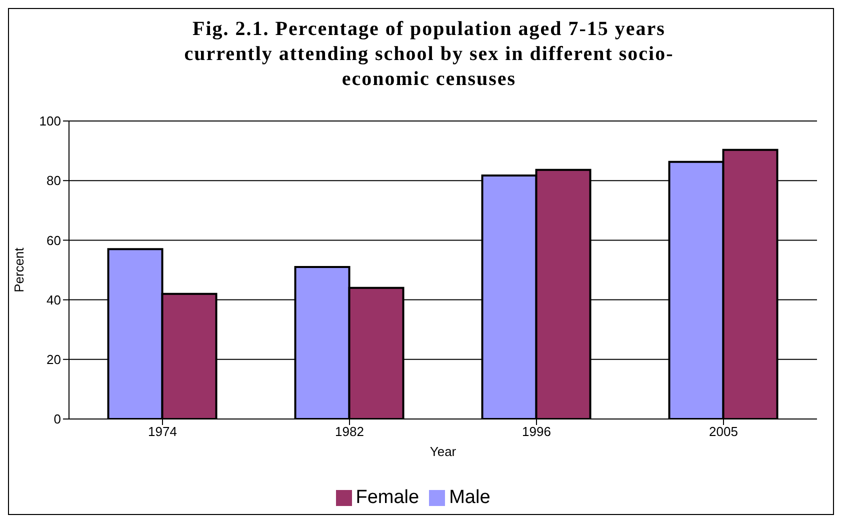 Image resolution: width=842 pixels, height=523 pixels. Describe the element at coordinates (162, 432) in the screenshot. I see `x-tick-label: 1974` at that location.